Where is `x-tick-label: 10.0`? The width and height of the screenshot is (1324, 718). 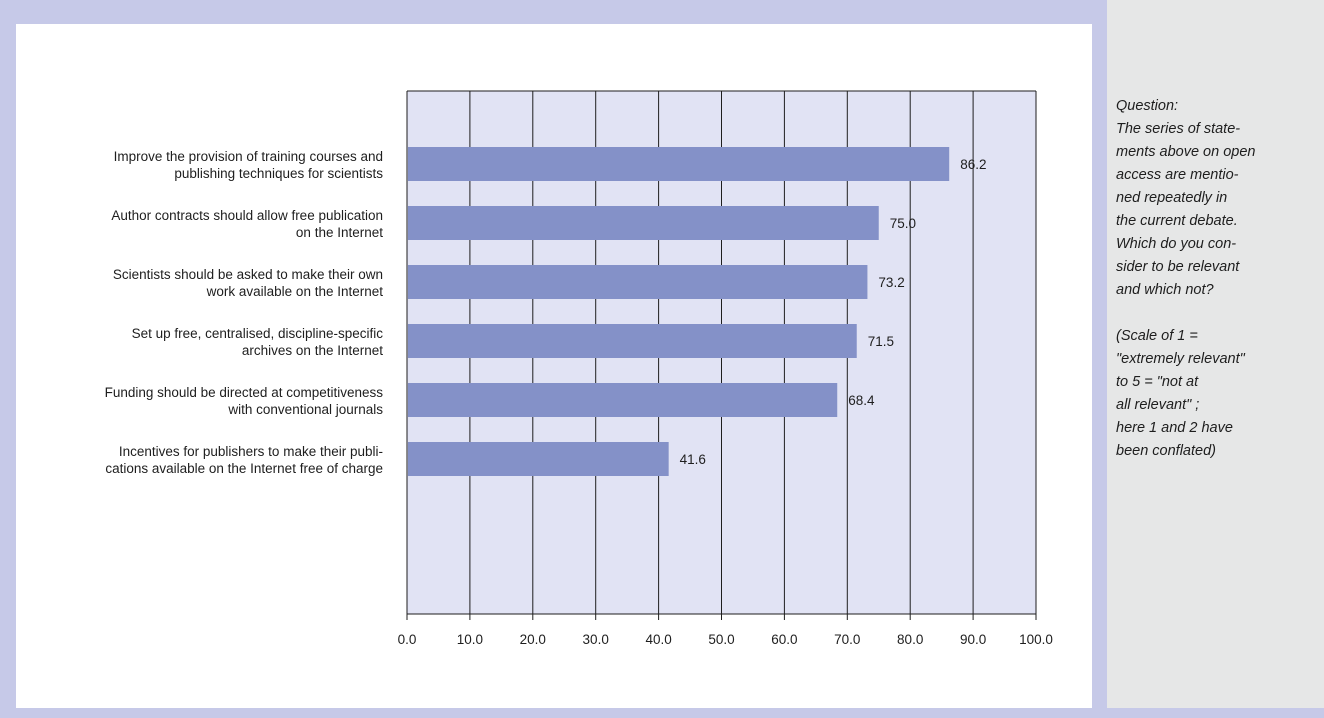 x-tick-label: 10.0 is located at coordinates (470, 639).